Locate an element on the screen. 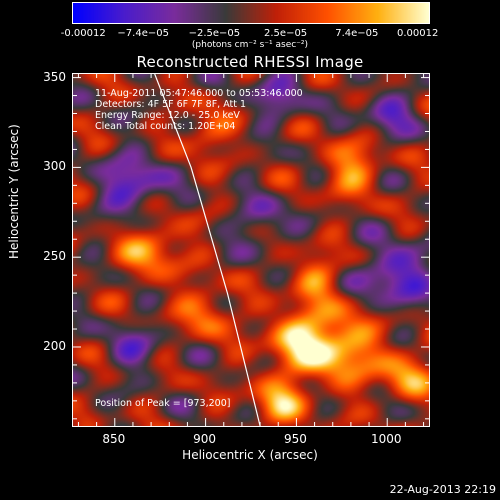 This screenshot has width=500, height=500. colorbar-tick-label: 0.00012 is located at coordinates (417, 33).